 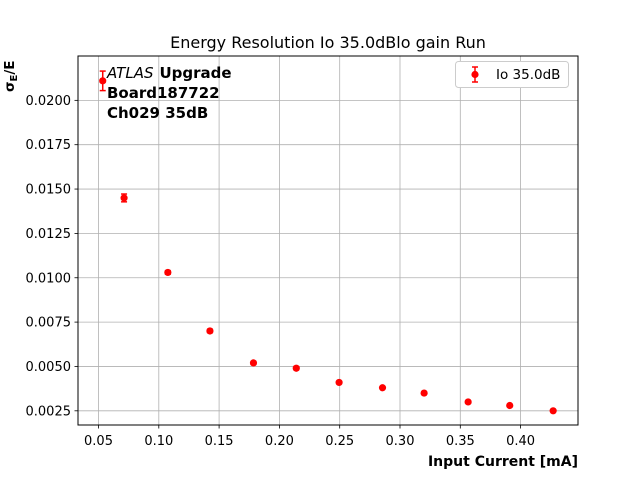 I want to click on y-tick-label: 0.0100, so click(x=49, y=278).